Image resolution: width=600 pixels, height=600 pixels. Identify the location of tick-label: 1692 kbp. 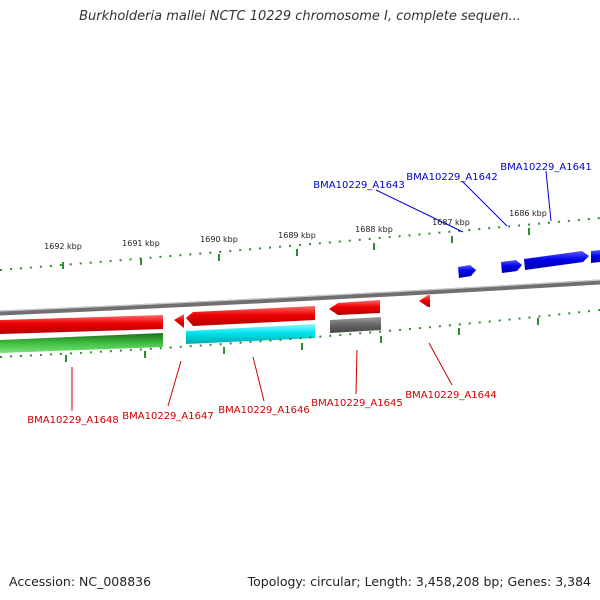
(63, 246).